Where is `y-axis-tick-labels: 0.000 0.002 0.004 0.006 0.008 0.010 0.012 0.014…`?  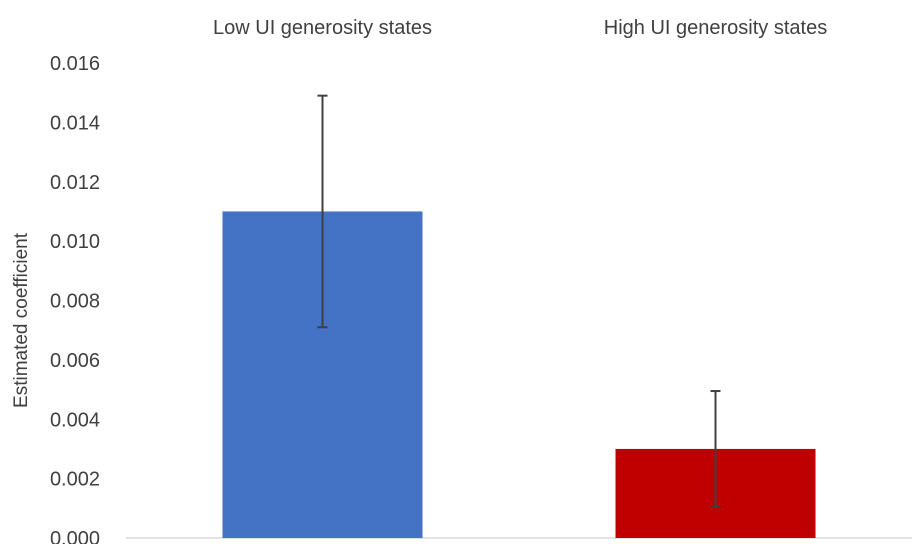
y-axis-tick-labels: 0.000 0.002 0.004 0.006 0.008 0.010 0.012 0.014… is located at coordinates (75, 298).